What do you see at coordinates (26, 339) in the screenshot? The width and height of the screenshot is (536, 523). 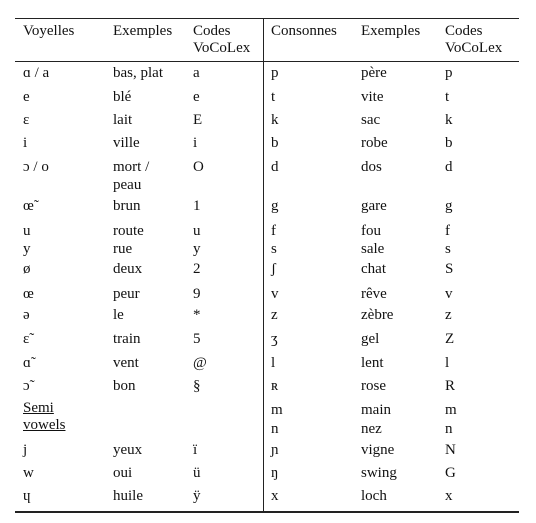 I see `vowel-symbol: ɛ̃` at bounding box center [26, 339].